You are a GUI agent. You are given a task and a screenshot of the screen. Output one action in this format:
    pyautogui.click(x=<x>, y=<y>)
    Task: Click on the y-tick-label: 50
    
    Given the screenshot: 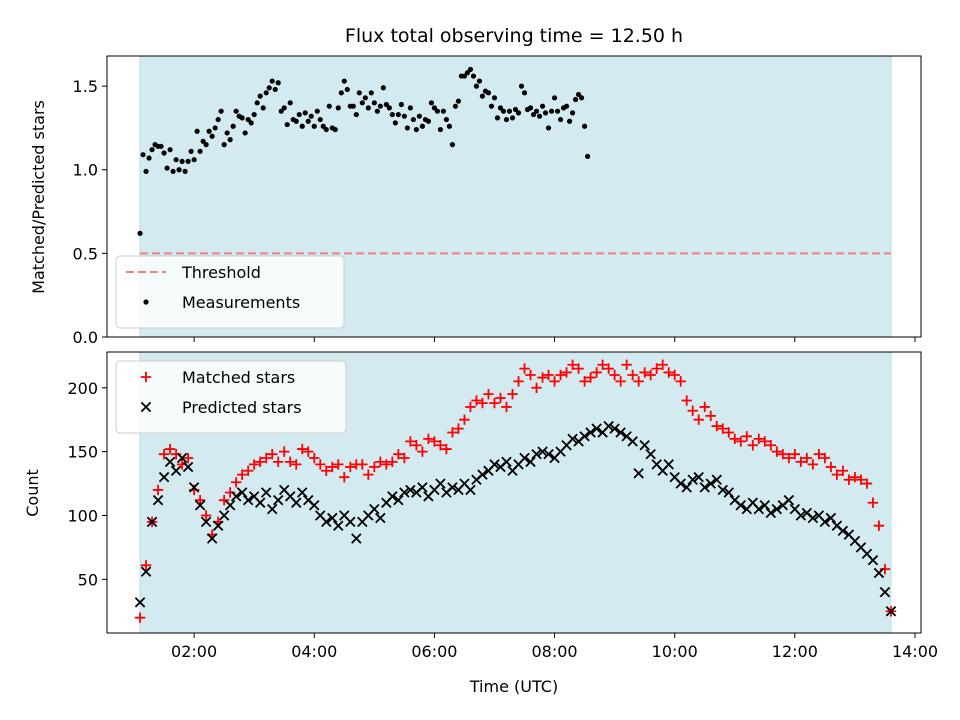 What is the action you would take?
    pyautogui.click(x=88, y=579)
    